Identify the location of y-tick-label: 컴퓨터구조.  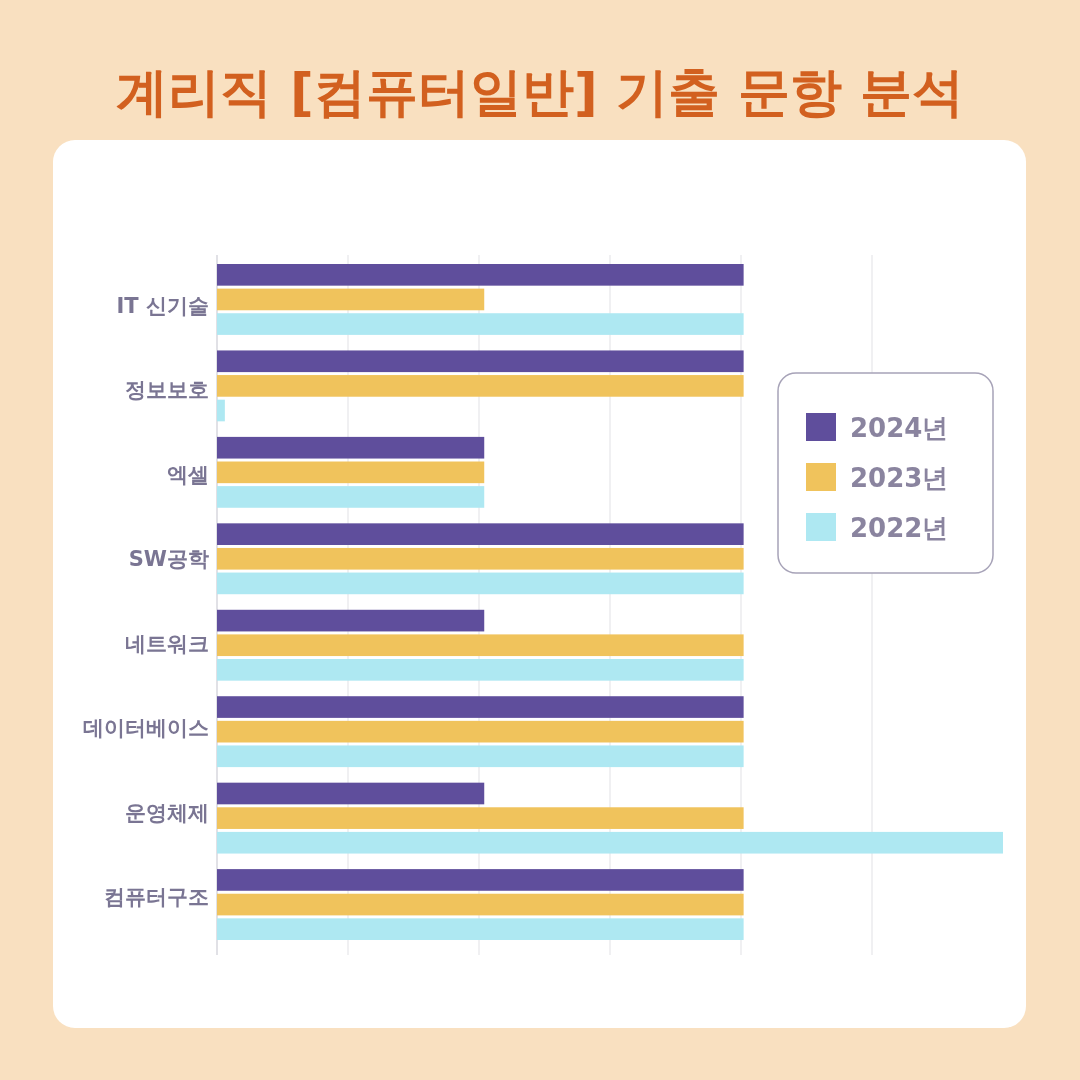
(156, 897).